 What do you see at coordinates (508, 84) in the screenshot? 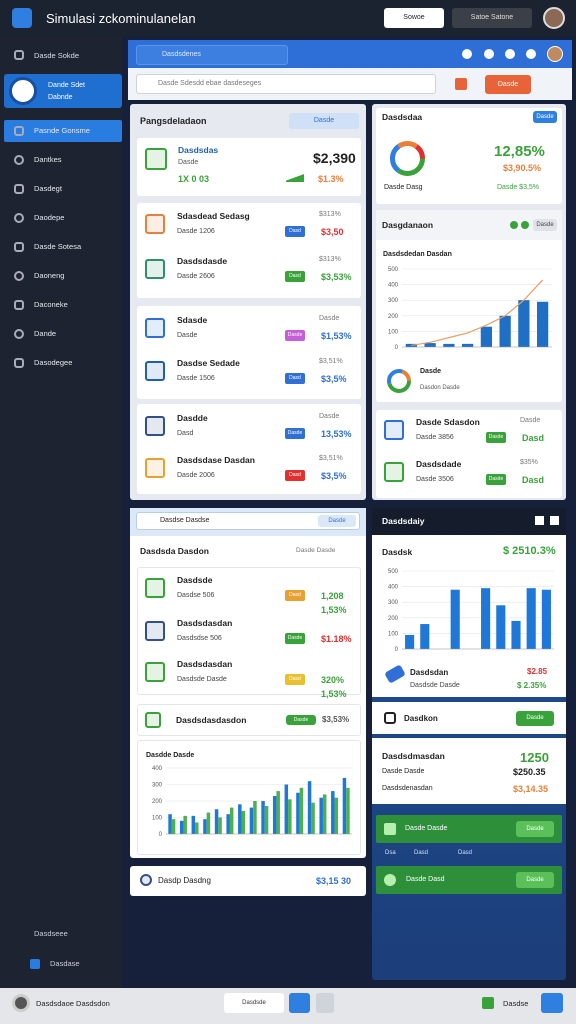
I see `toolbar-button: Dasde` at bounding box center [508, 84].